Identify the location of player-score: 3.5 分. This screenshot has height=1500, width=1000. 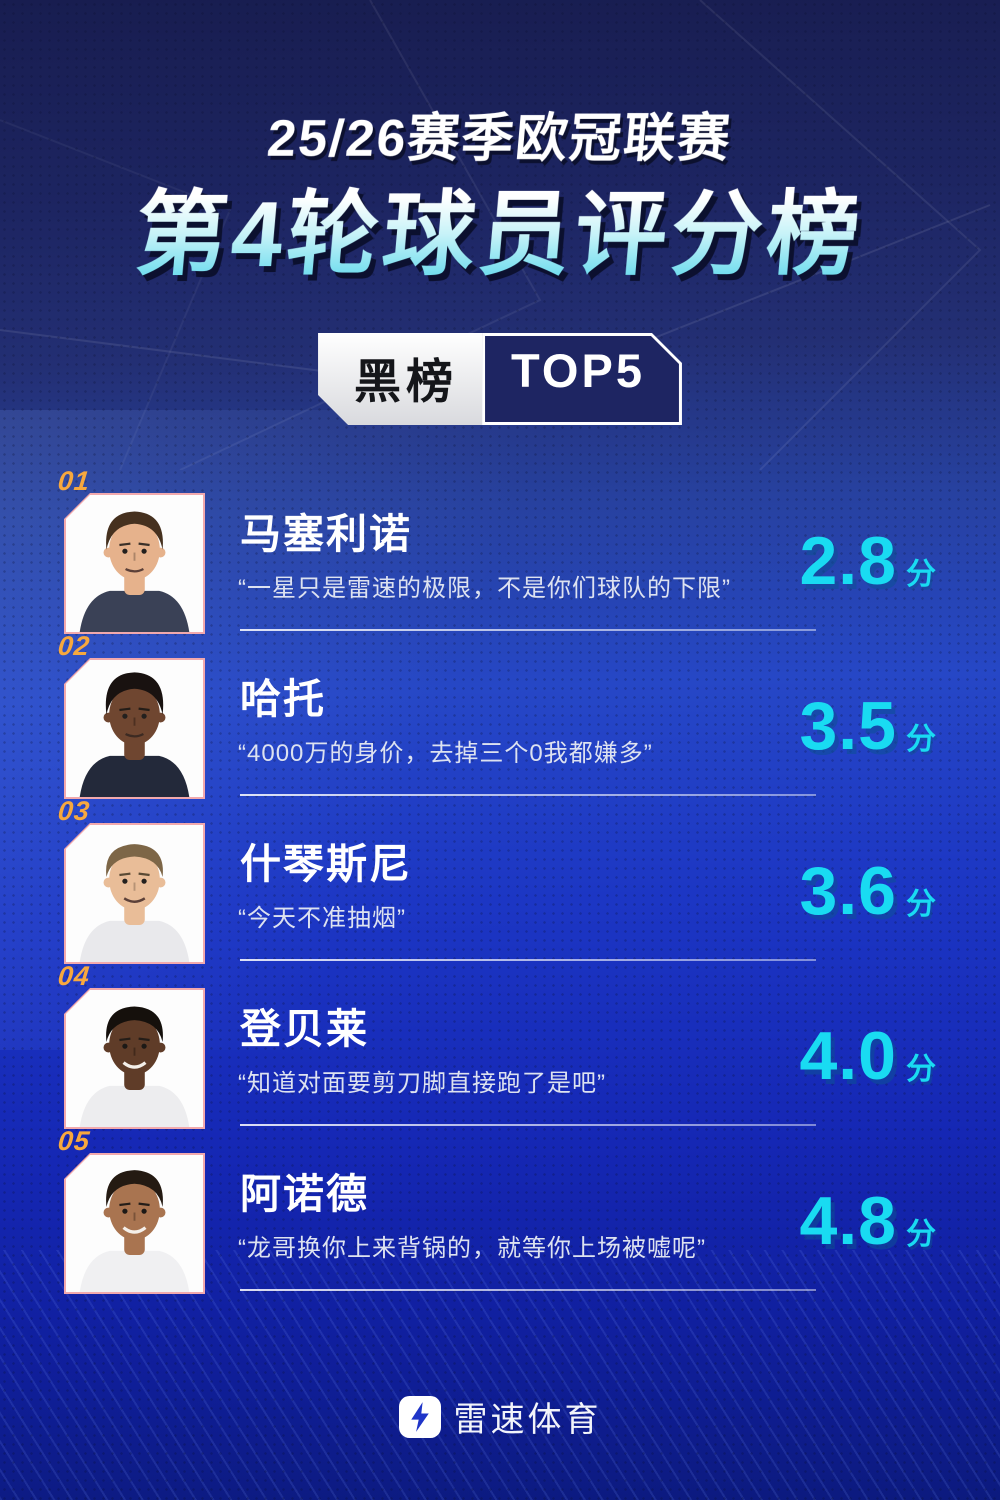
(867, 726).